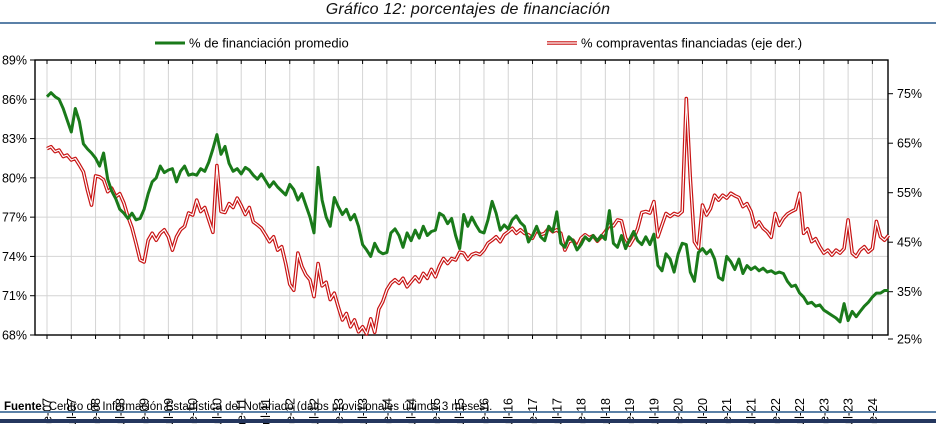  Describe the element at coordinates (800, 411) in the screenshot. I see `x-axis-label: jul-22` at that location.